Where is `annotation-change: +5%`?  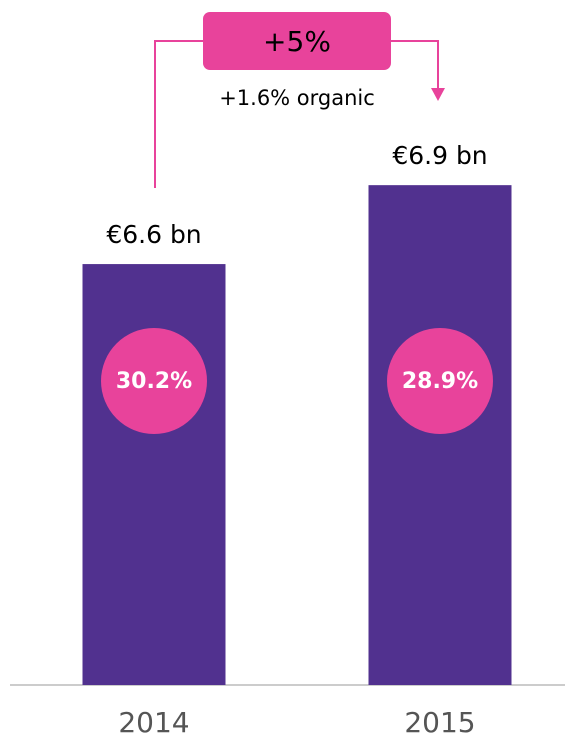 annotation-change: +5% is located at coordinates (297, 41).